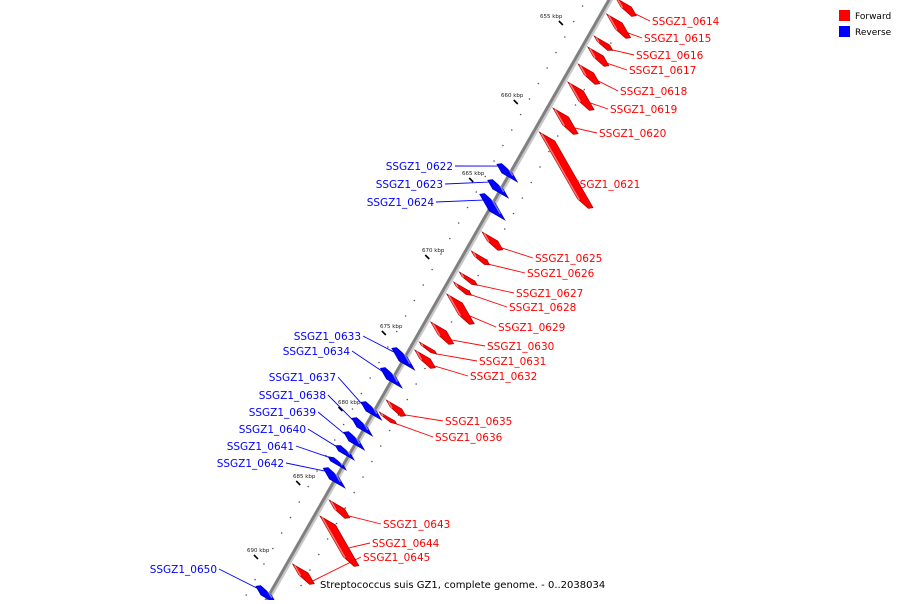 This screenshot has width=900, height=604. Describe the element at coordinates (520, 347) in the screenshot. I see `gene-label-ssgz1_0630: SSGZ1_0630` at that location.